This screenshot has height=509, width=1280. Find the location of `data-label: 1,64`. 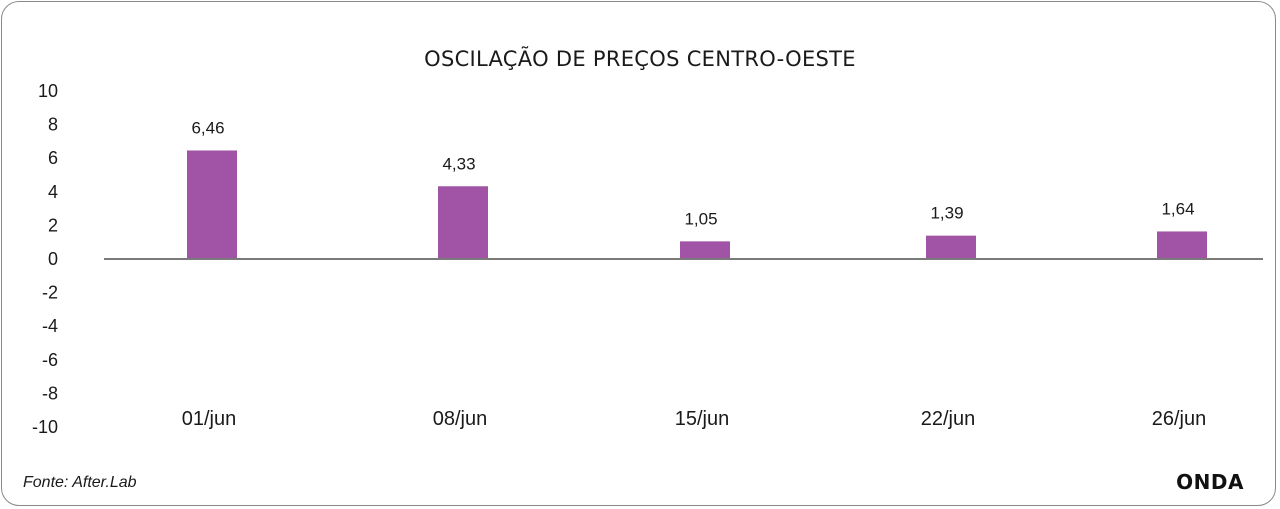

data-label: 1,64 is located at coordinates (1177, 208).